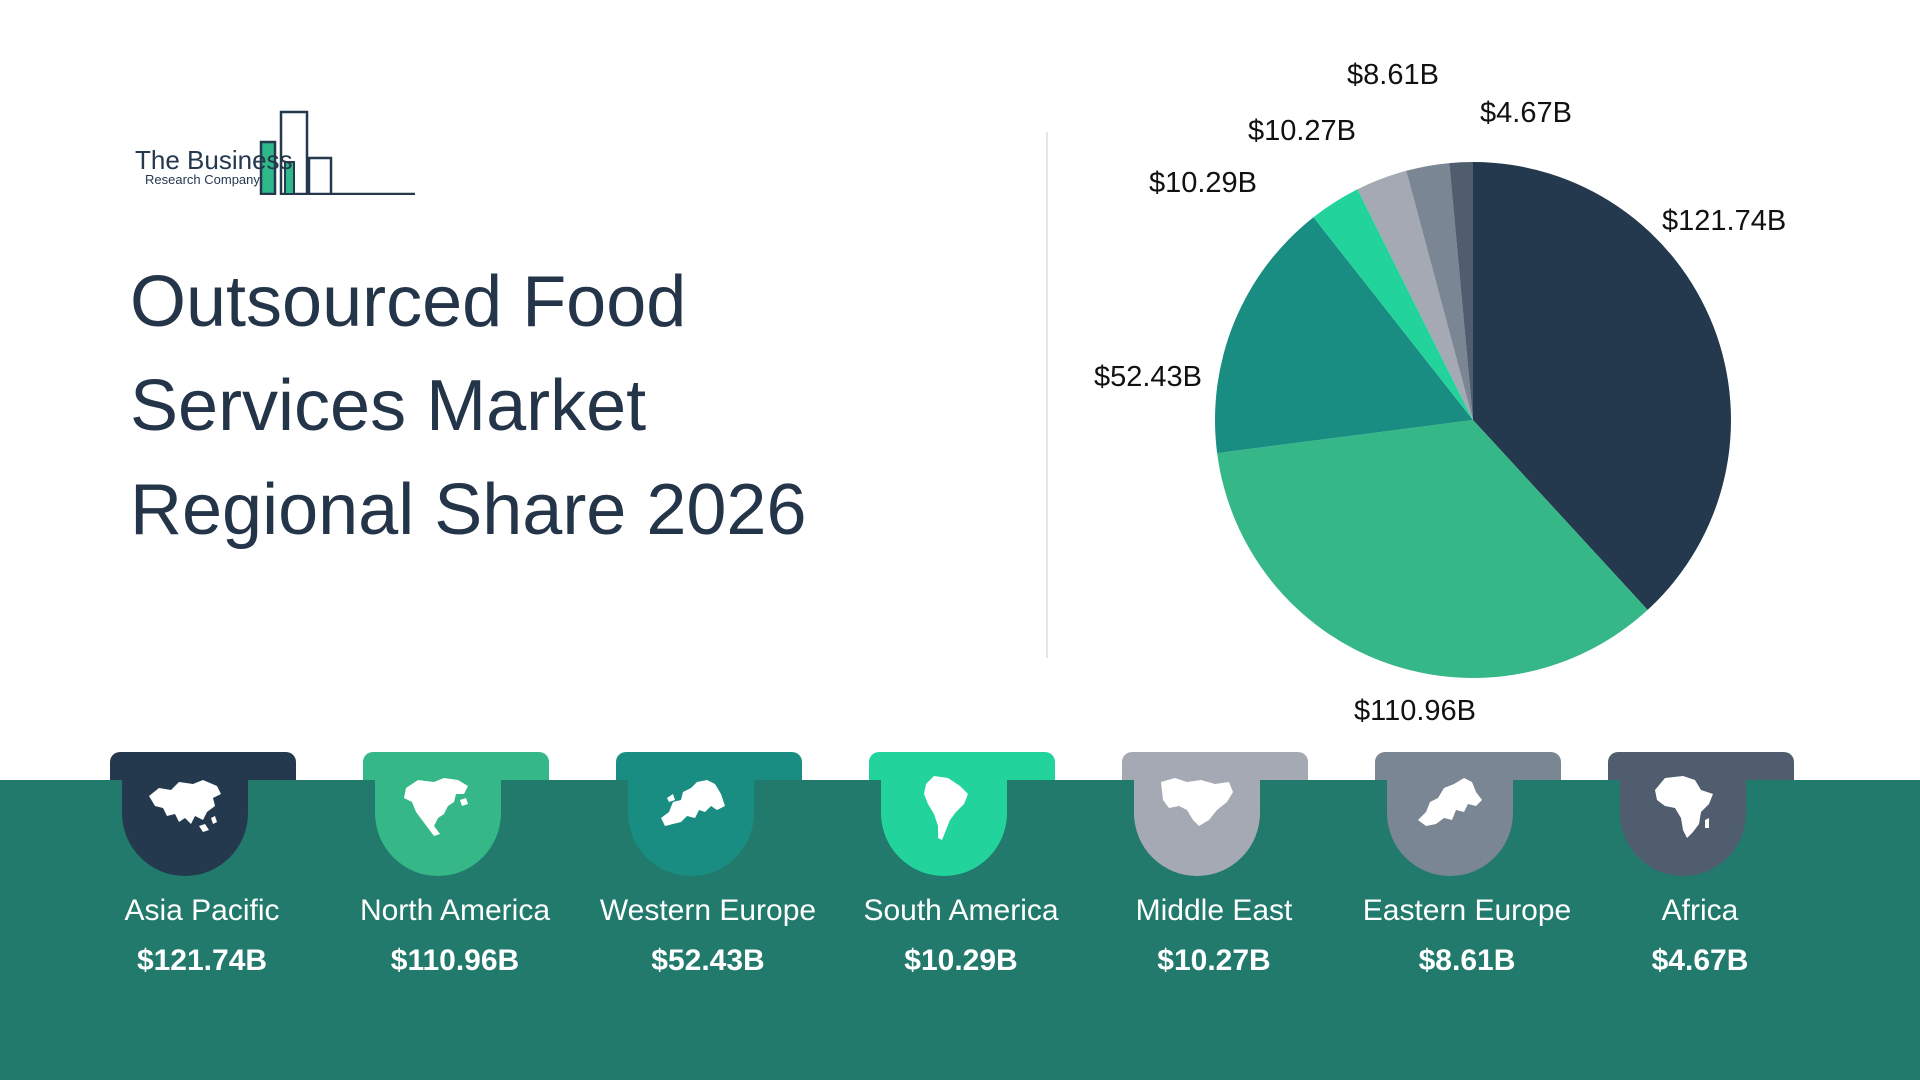  Describe the element at coordinates (961, 960) in the screenshot. I see `region-value: $10.29B` at that location.